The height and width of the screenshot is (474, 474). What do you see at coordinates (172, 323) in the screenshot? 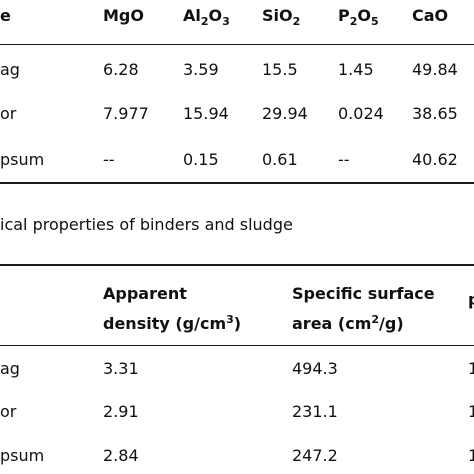
I see `table2-header-density-line2: density (g/cm3)` at bounding box center [172, 323].